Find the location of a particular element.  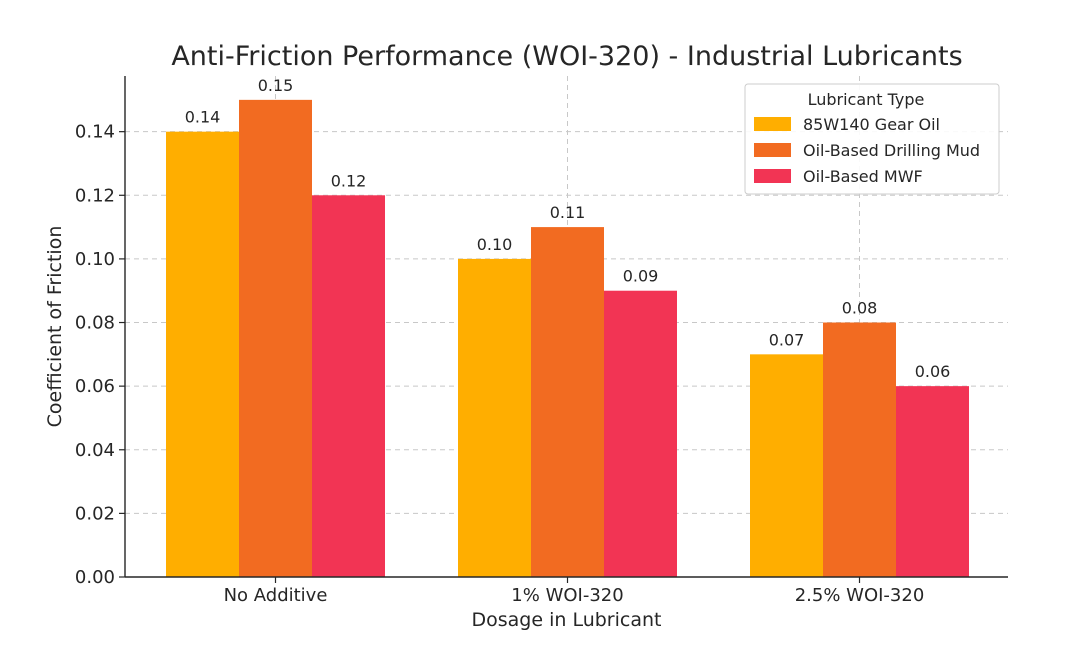

x-tick-label: 1% WOI-320 is located at coordinates (567, 595).